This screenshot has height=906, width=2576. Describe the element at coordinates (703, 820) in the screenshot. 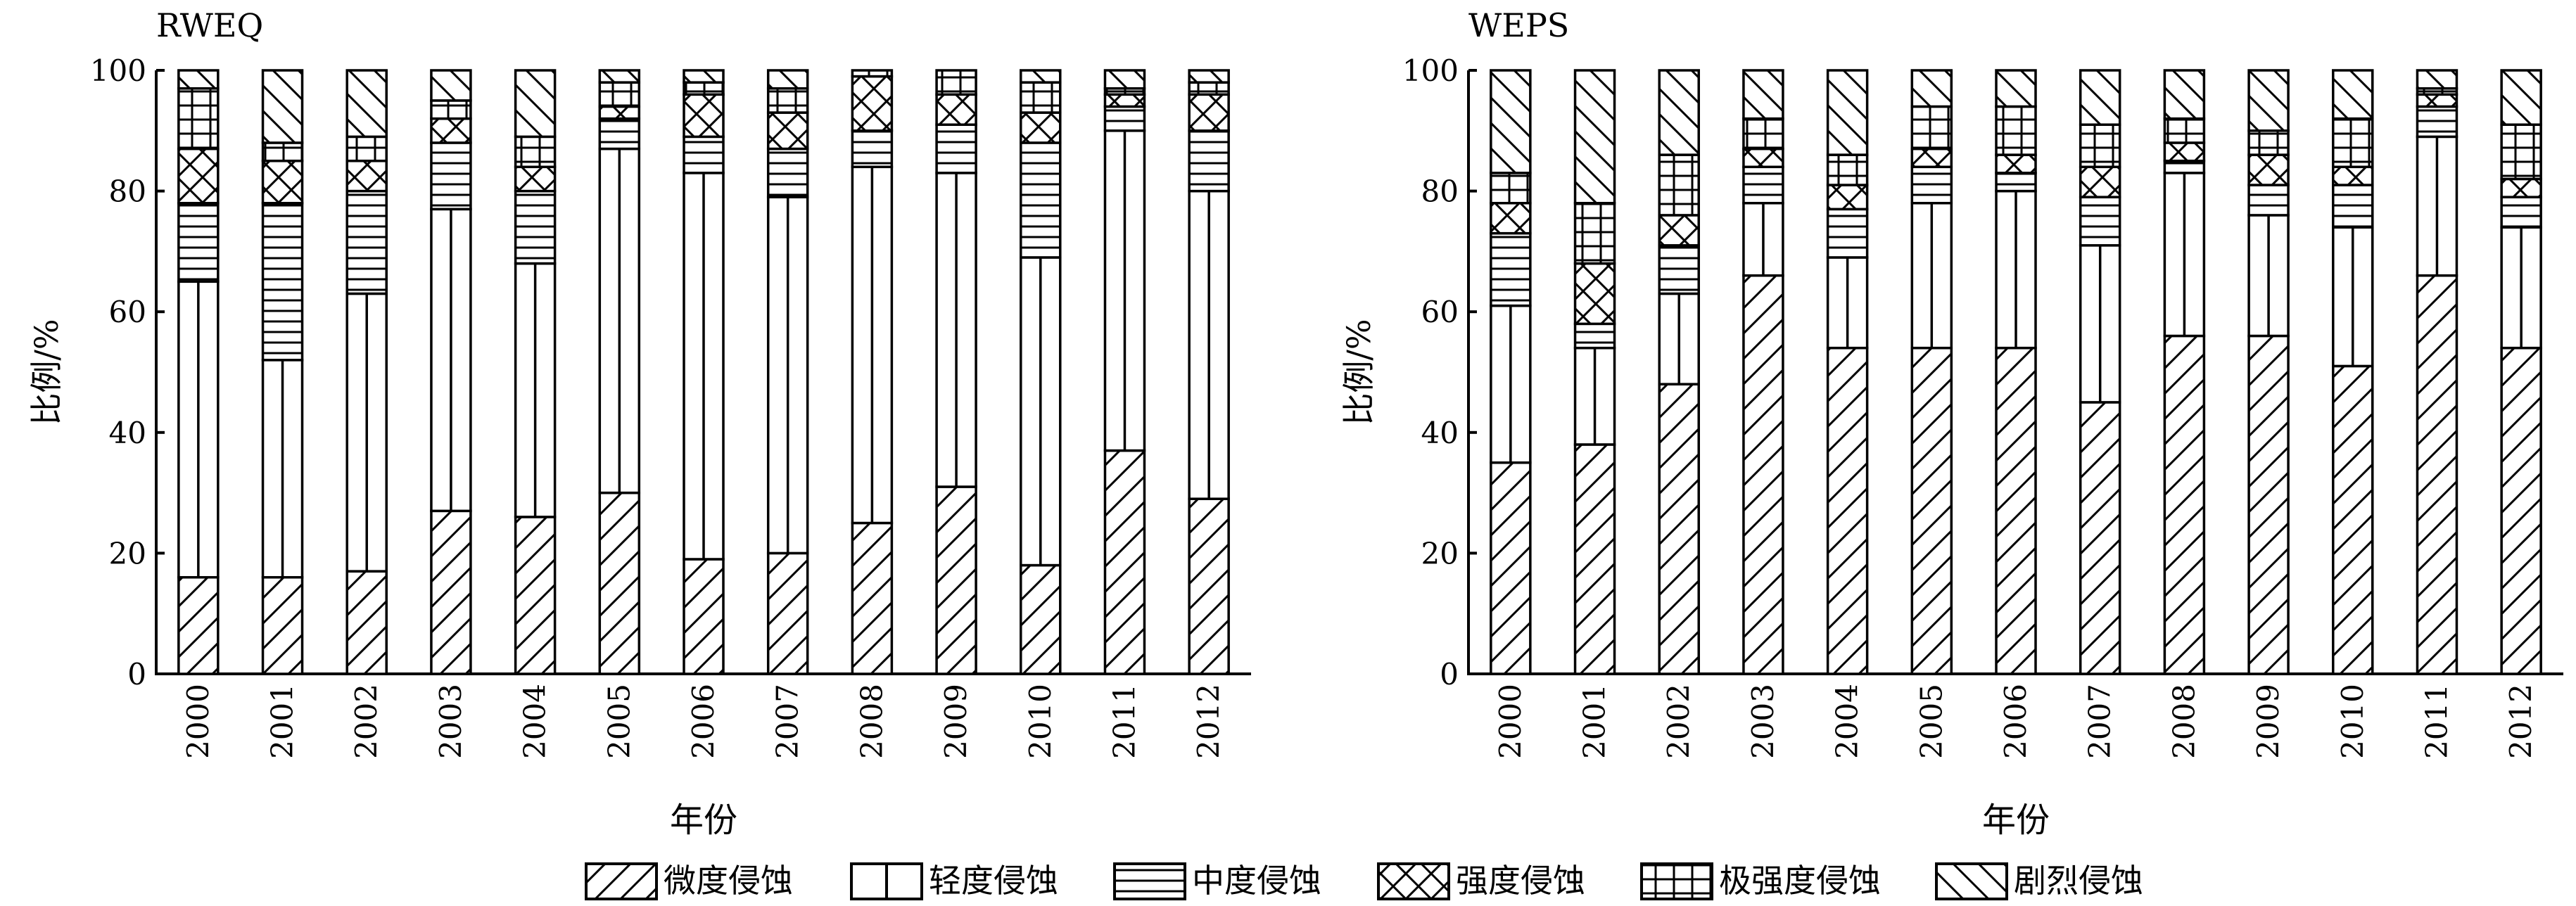

I see `x-axis-label: 年份` at that location.